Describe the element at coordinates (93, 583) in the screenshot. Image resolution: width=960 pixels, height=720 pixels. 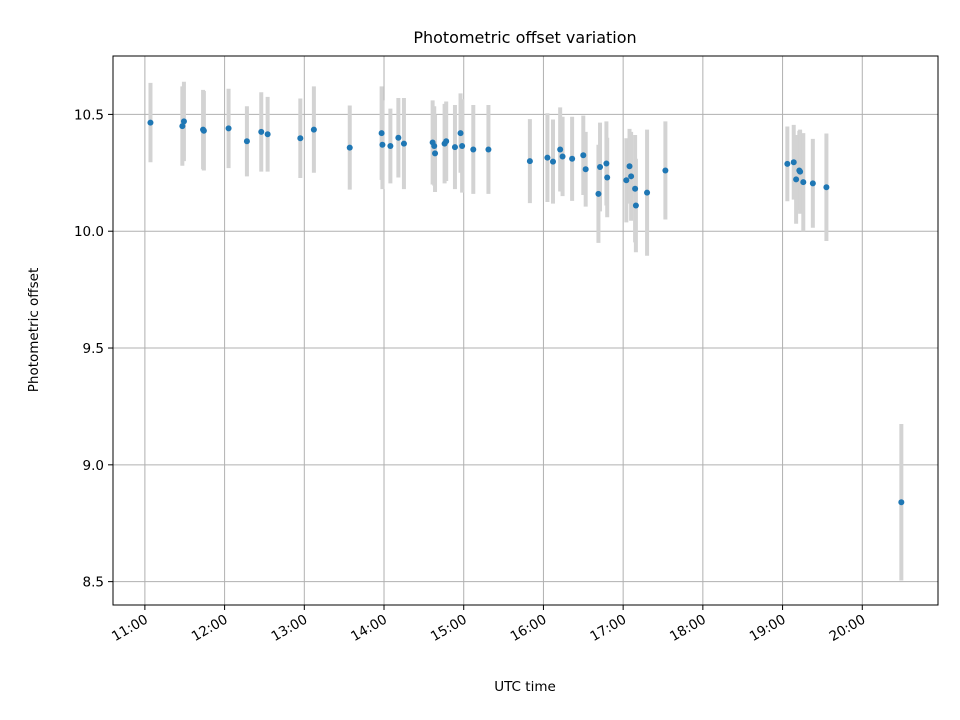
I see `y-tick-label: 8.5` at that location.